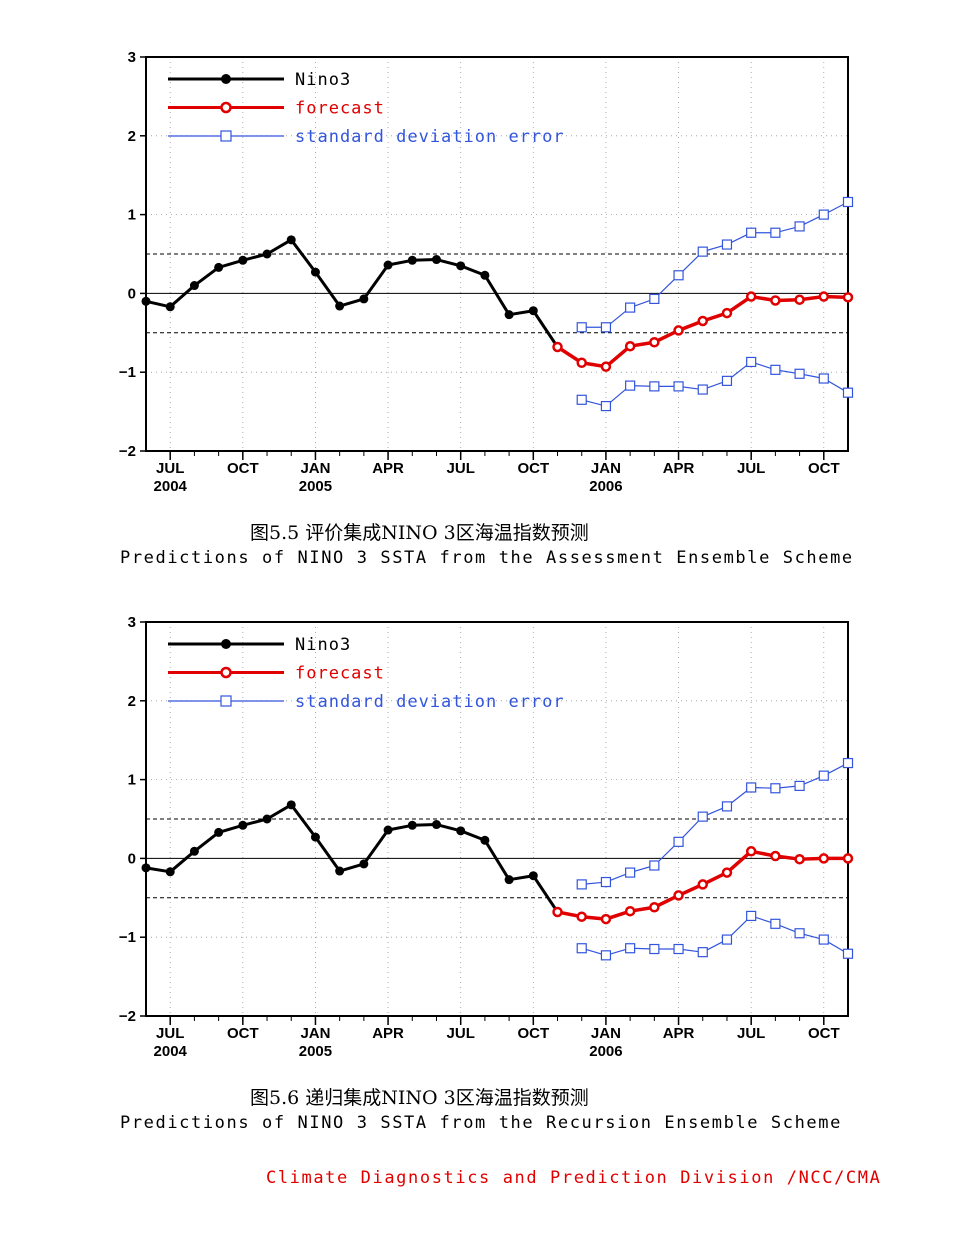 This screenshot has width=960, height=1242. Describe the element at coordinates (171, 1051) in the screenshot. I see `chart-2-x-year-label-0: 2004` at that location.